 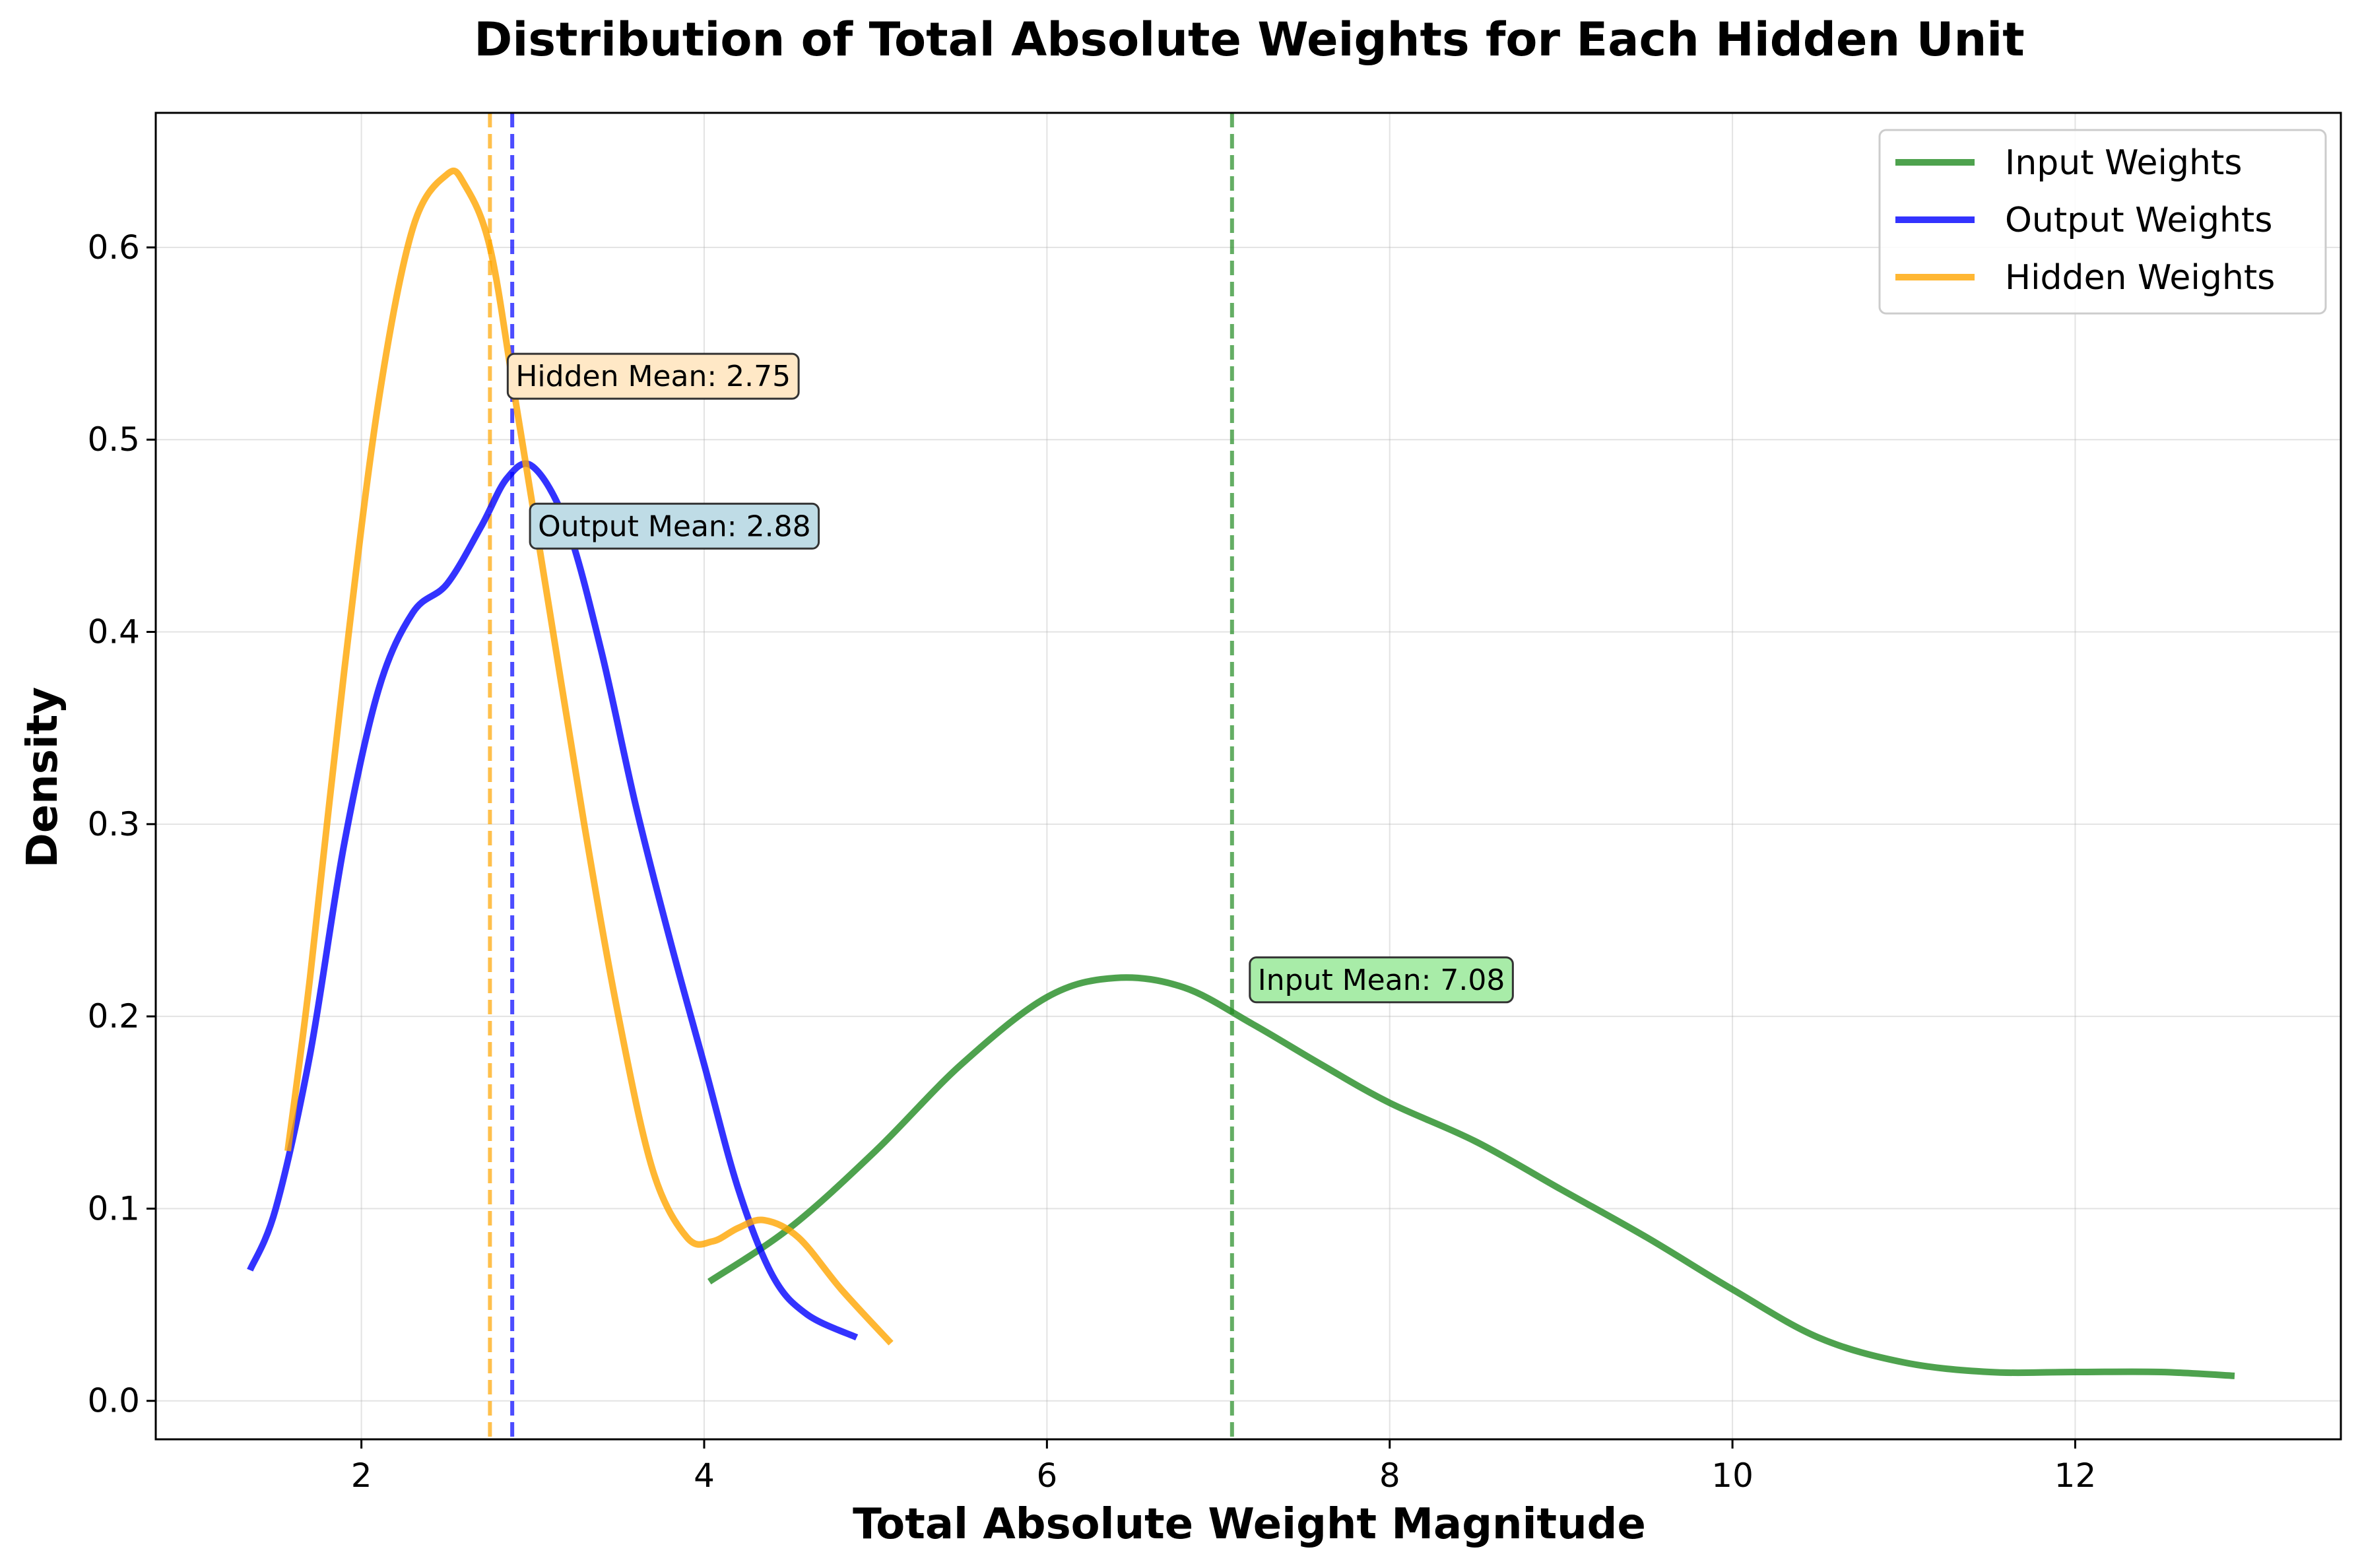 I want to click on annotation-text: Hidden Mean: 2.75, so click(x=653, y=376).